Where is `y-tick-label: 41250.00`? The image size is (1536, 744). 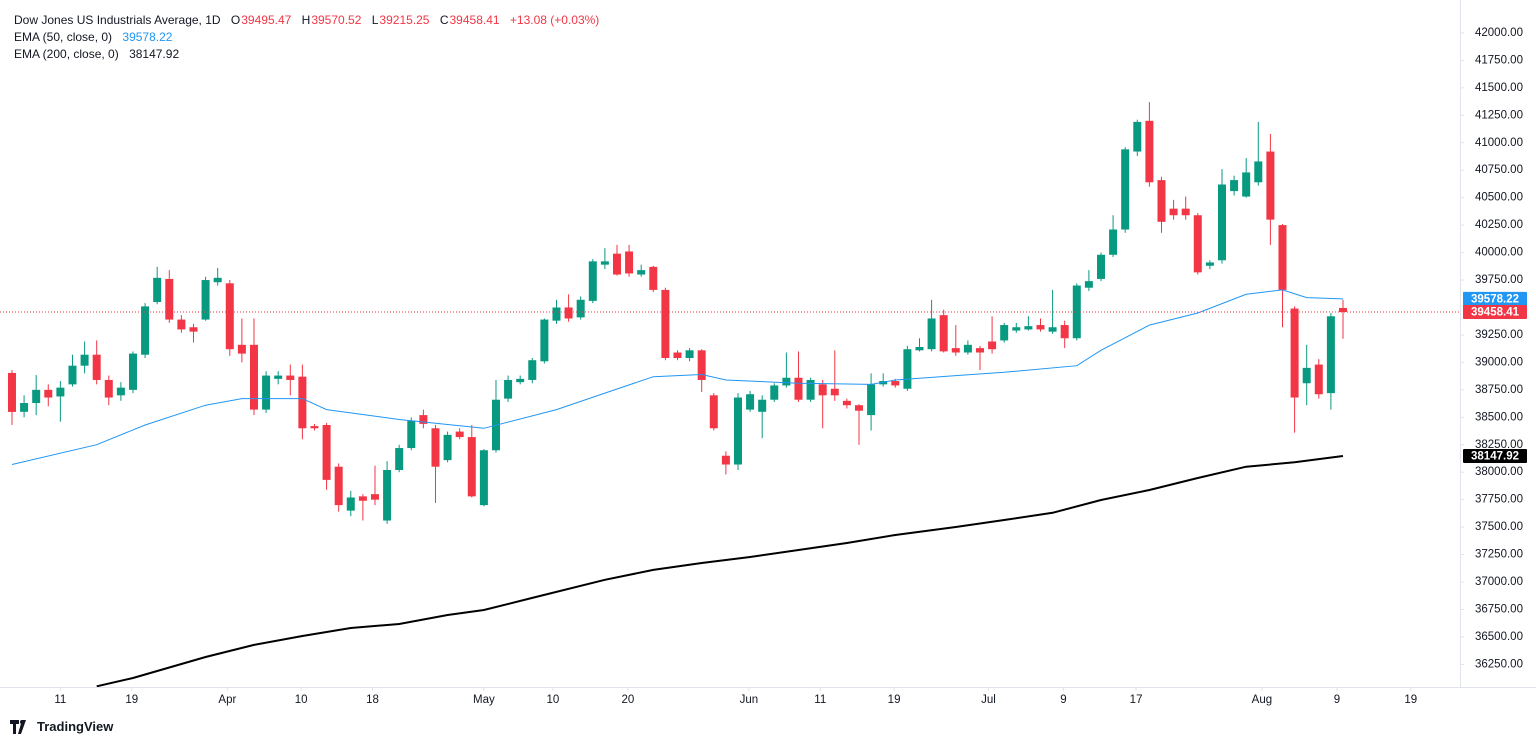
y-tick-label: 41250.00 is located at coordinates (1499, 115).